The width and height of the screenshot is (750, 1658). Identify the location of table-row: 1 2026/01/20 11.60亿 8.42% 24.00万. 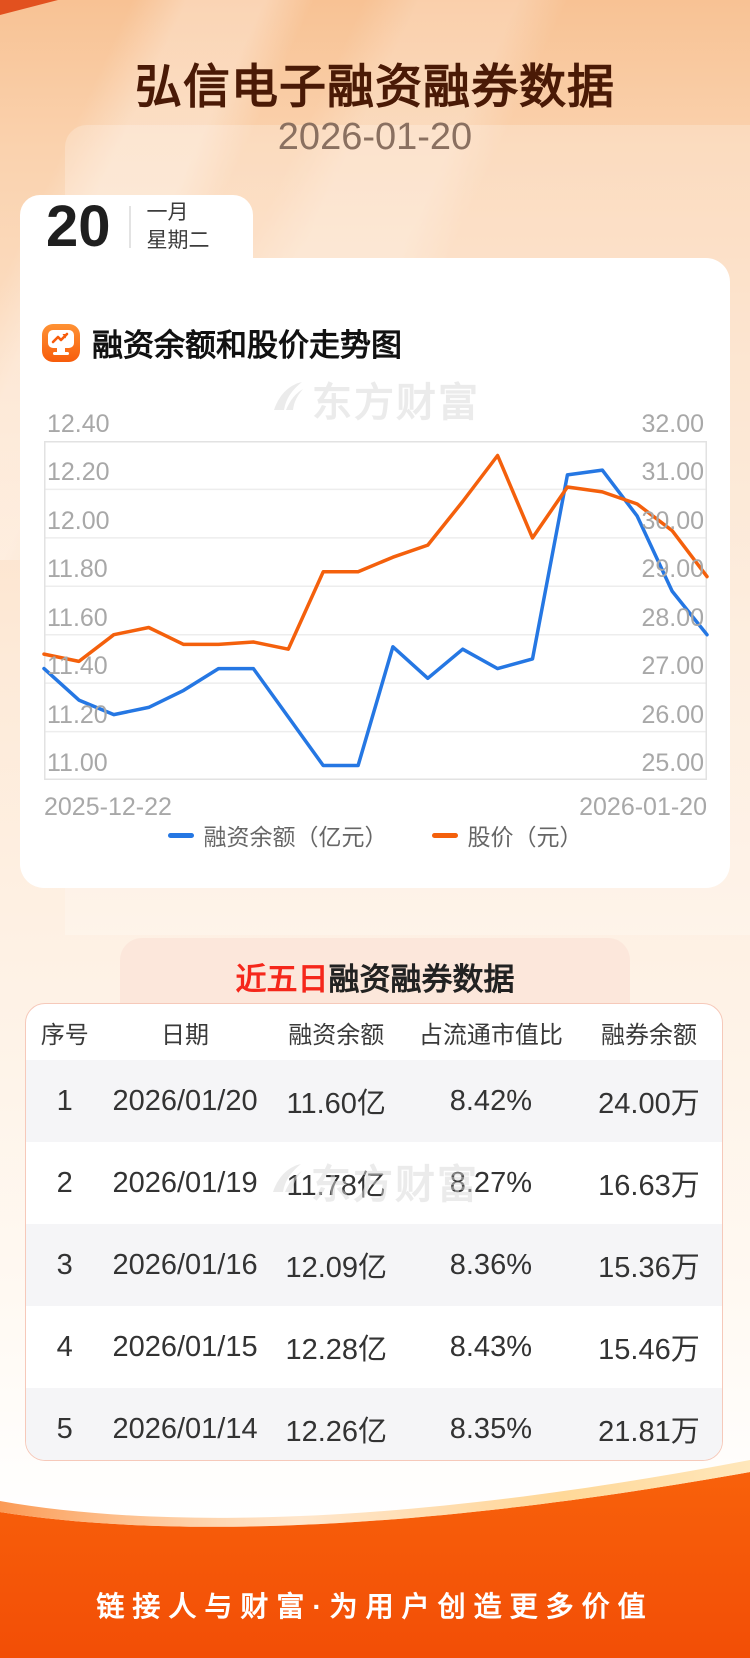
(374, 1101).